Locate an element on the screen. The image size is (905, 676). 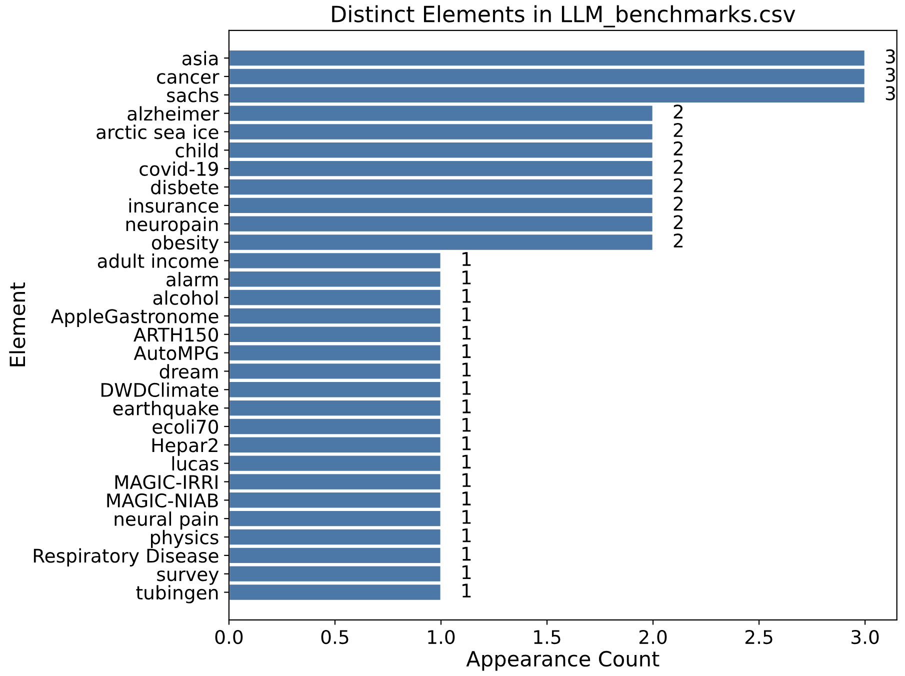
y-tick-label: sachs is located at coordinates (192, 95).